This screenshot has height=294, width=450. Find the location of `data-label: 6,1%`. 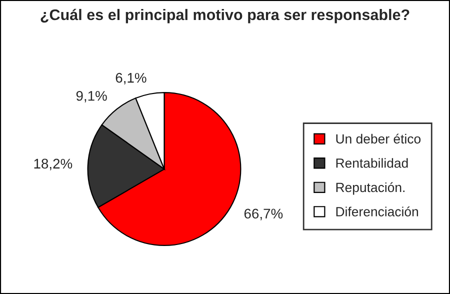

data-label: 6,1% is located at coordinates (131, 78).